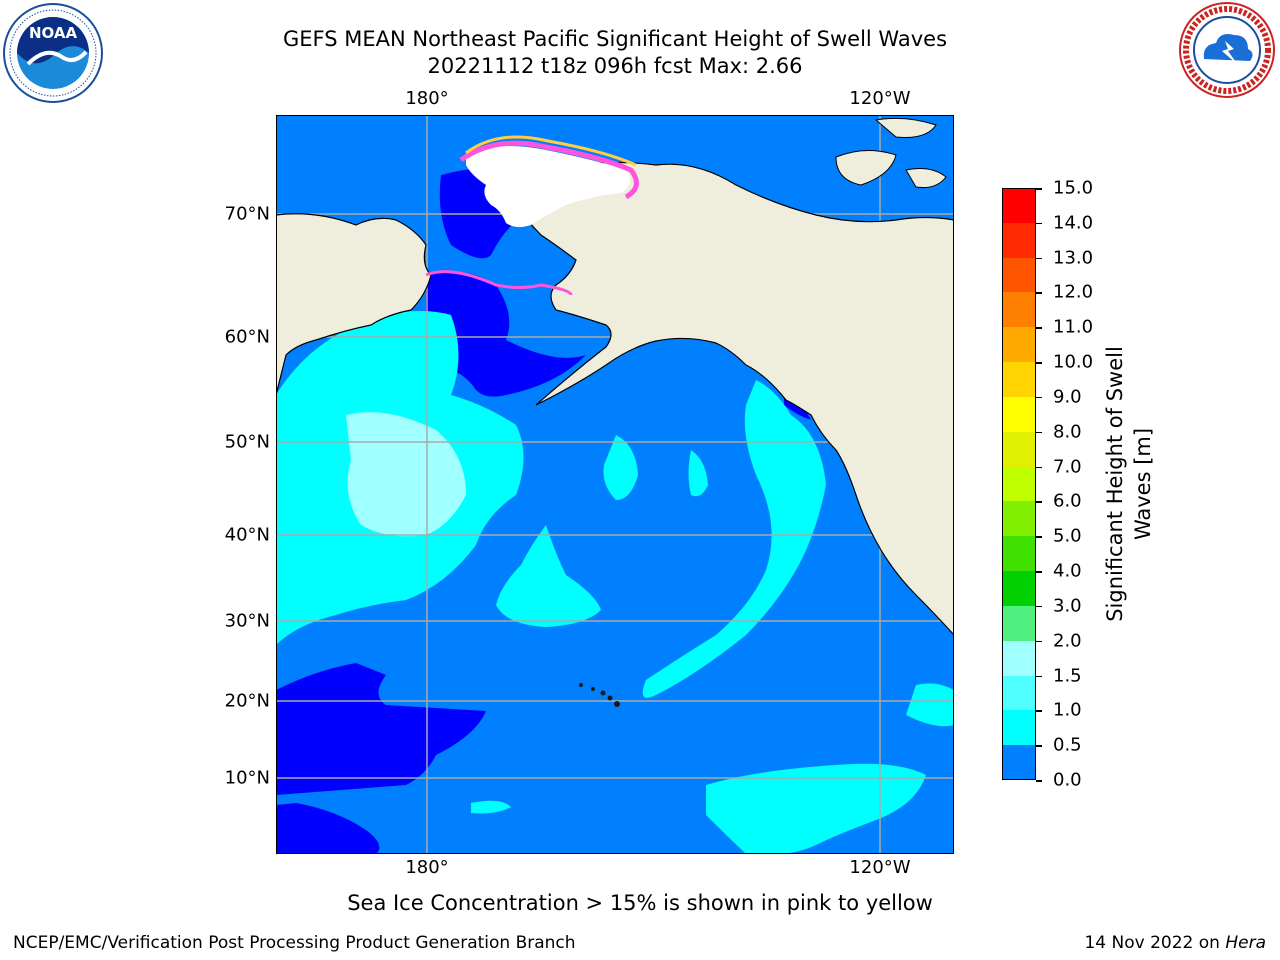 The width and height of the screenshot is (1280, 960). What do you see at coordinates (1067, 536) in the screenshot?
I see `colorbar-tick-label: 5.0` at bounding box center [1067, 536].